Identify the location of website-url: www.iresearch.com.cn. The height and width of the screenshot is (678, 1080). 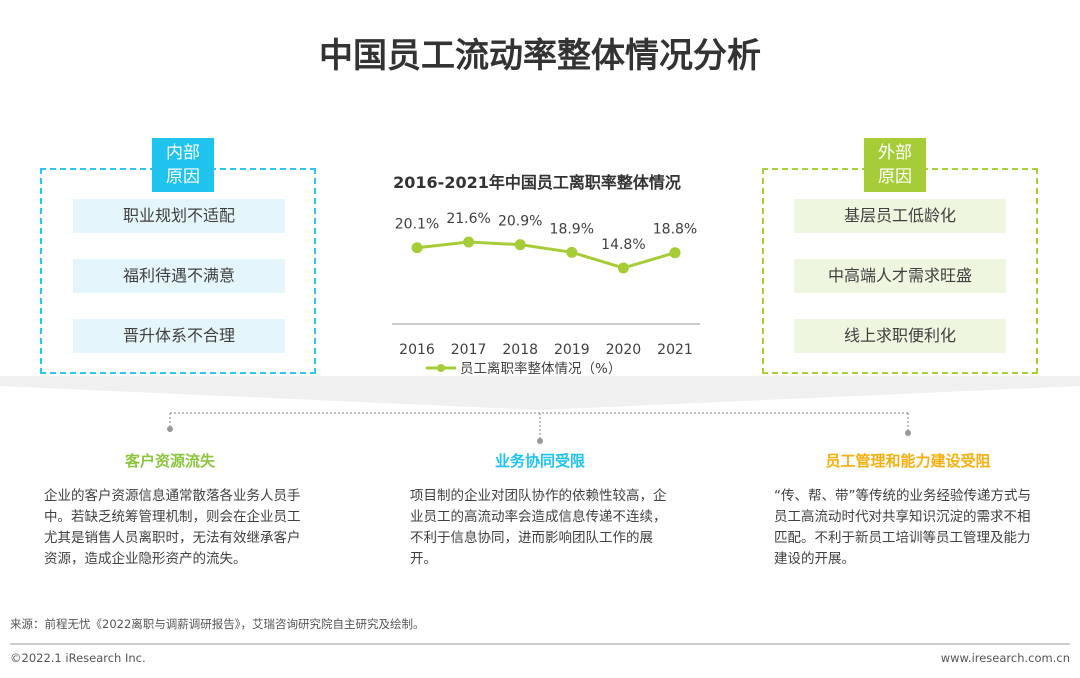
(1005, 658).